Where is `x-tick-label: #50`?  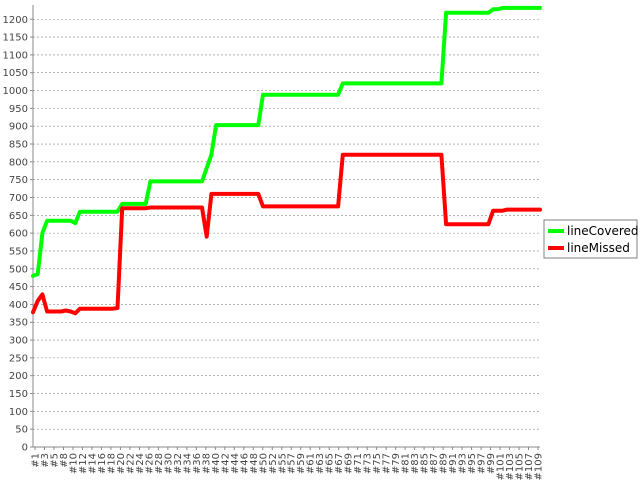 x-tick-label: #50 is located at coordinates (263, 463).